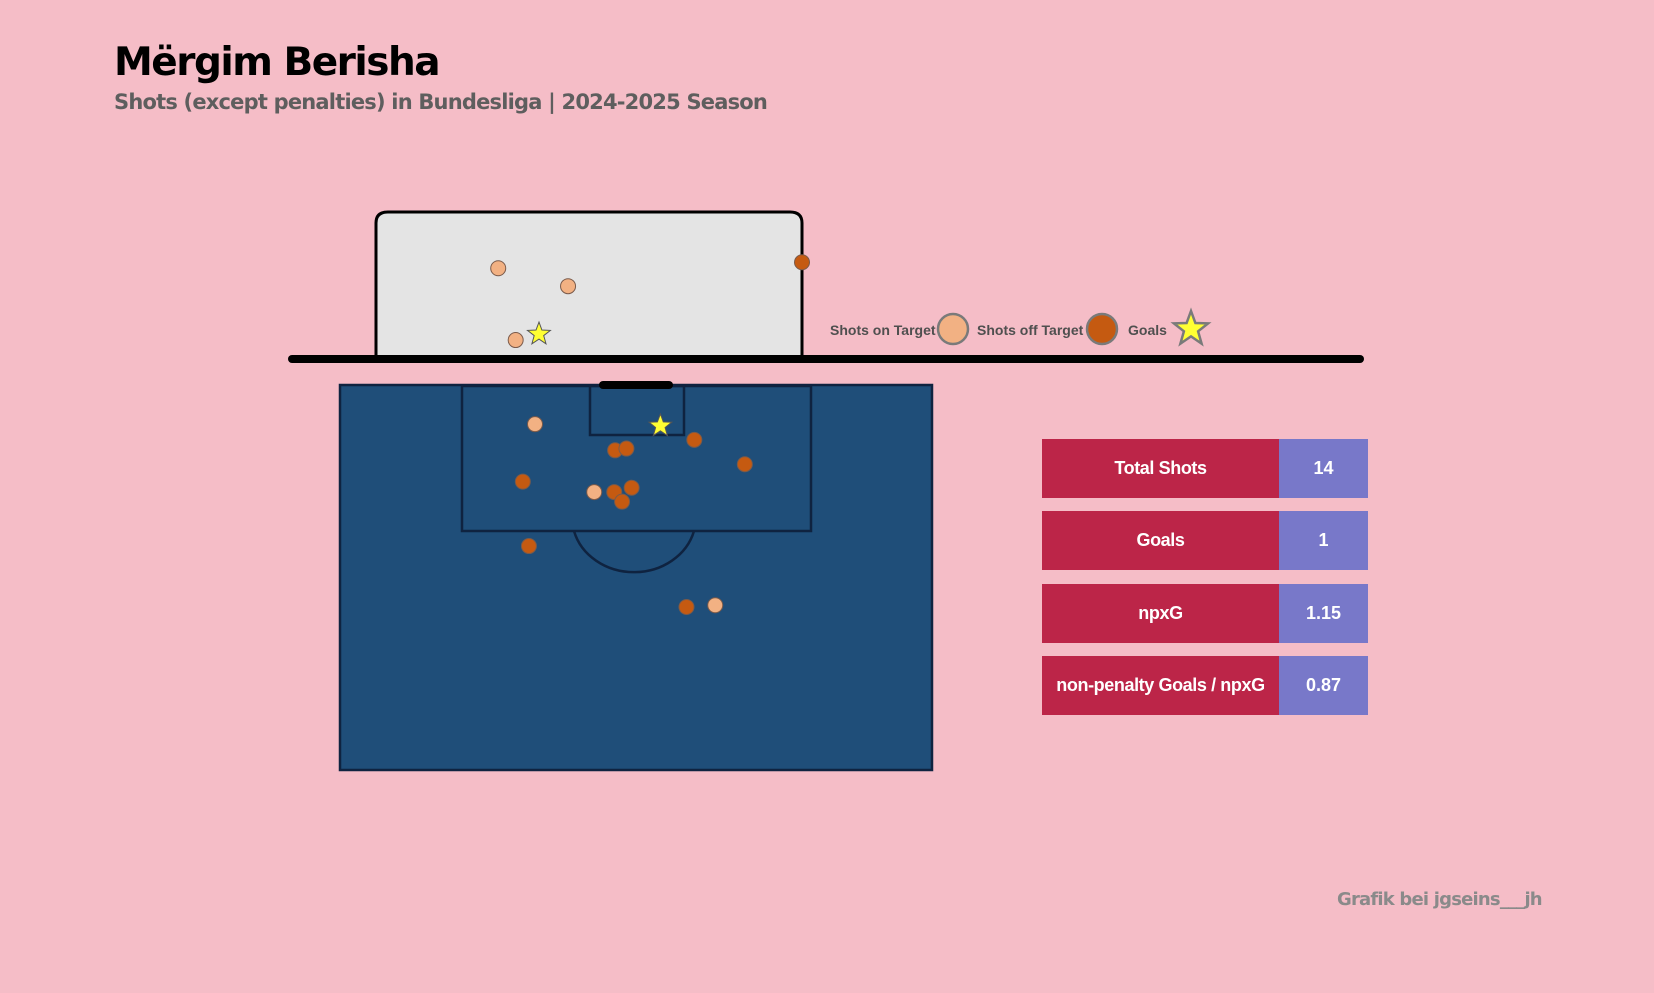 The width and height of the screenshot is (1654, 993). I want to click on legend: Shots on Target Shots off Target Goals, so click(1021, 327).